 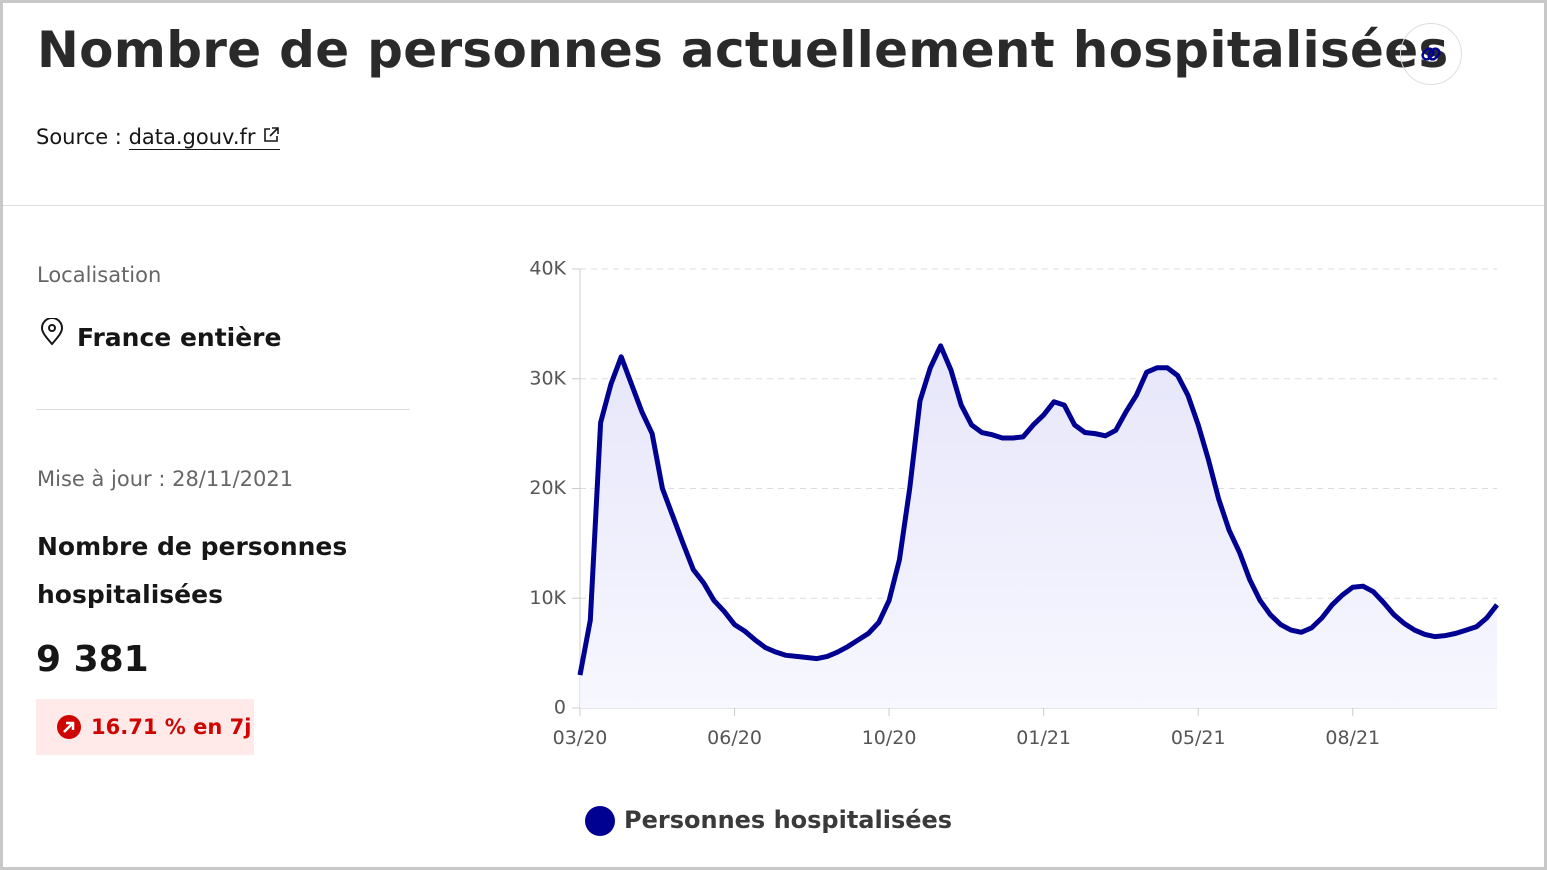 I want to click on link-icon, so click(x=1431, y=54).